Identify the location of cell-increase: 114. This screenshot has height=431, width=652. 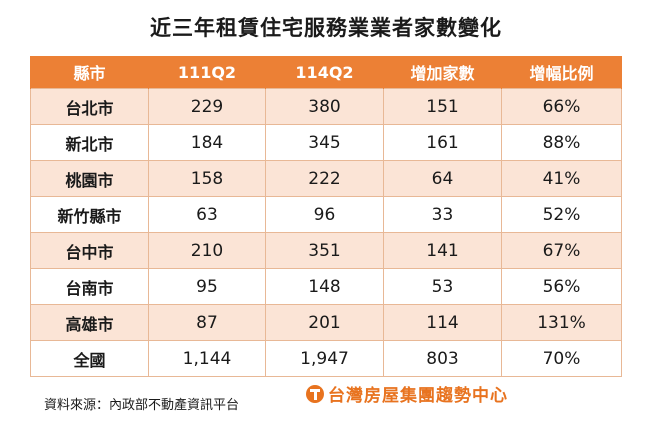
(442, 322).